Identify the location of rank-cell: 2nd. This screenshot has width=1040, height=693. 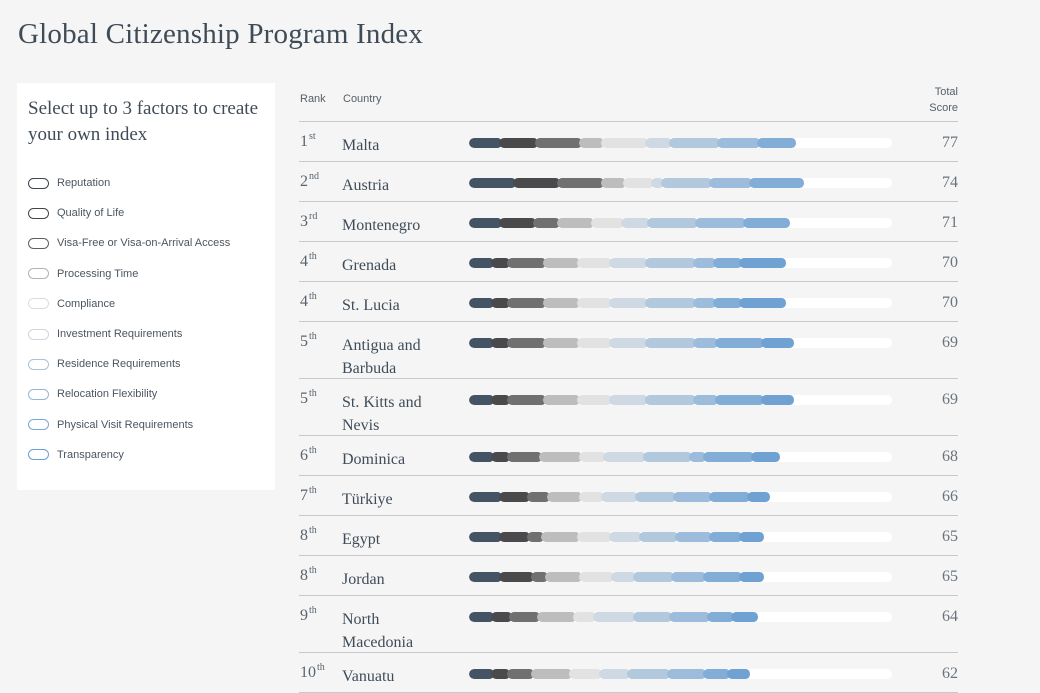
(309, 181).